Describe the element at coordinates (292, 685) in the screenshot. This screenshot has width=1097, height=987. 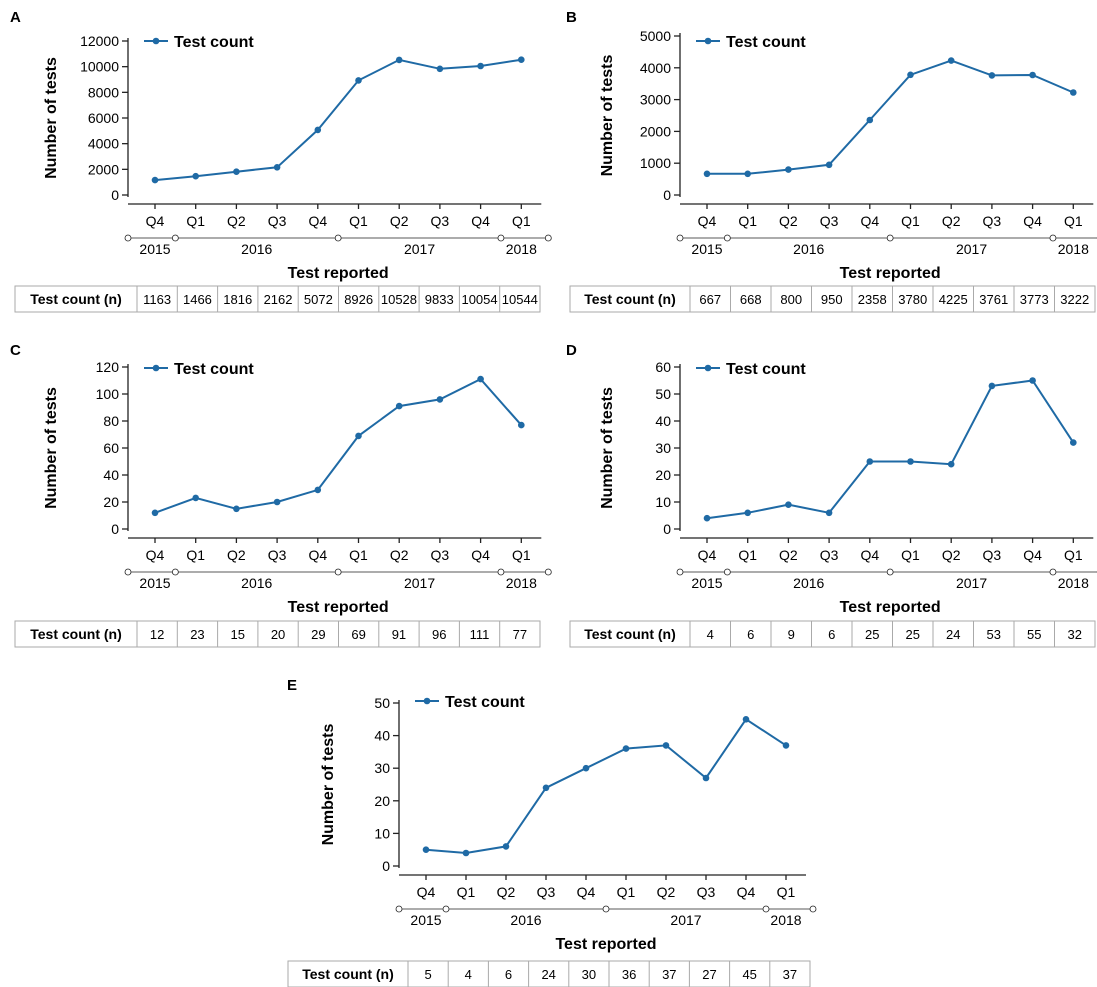
I see `panel-letter: E` at that location.